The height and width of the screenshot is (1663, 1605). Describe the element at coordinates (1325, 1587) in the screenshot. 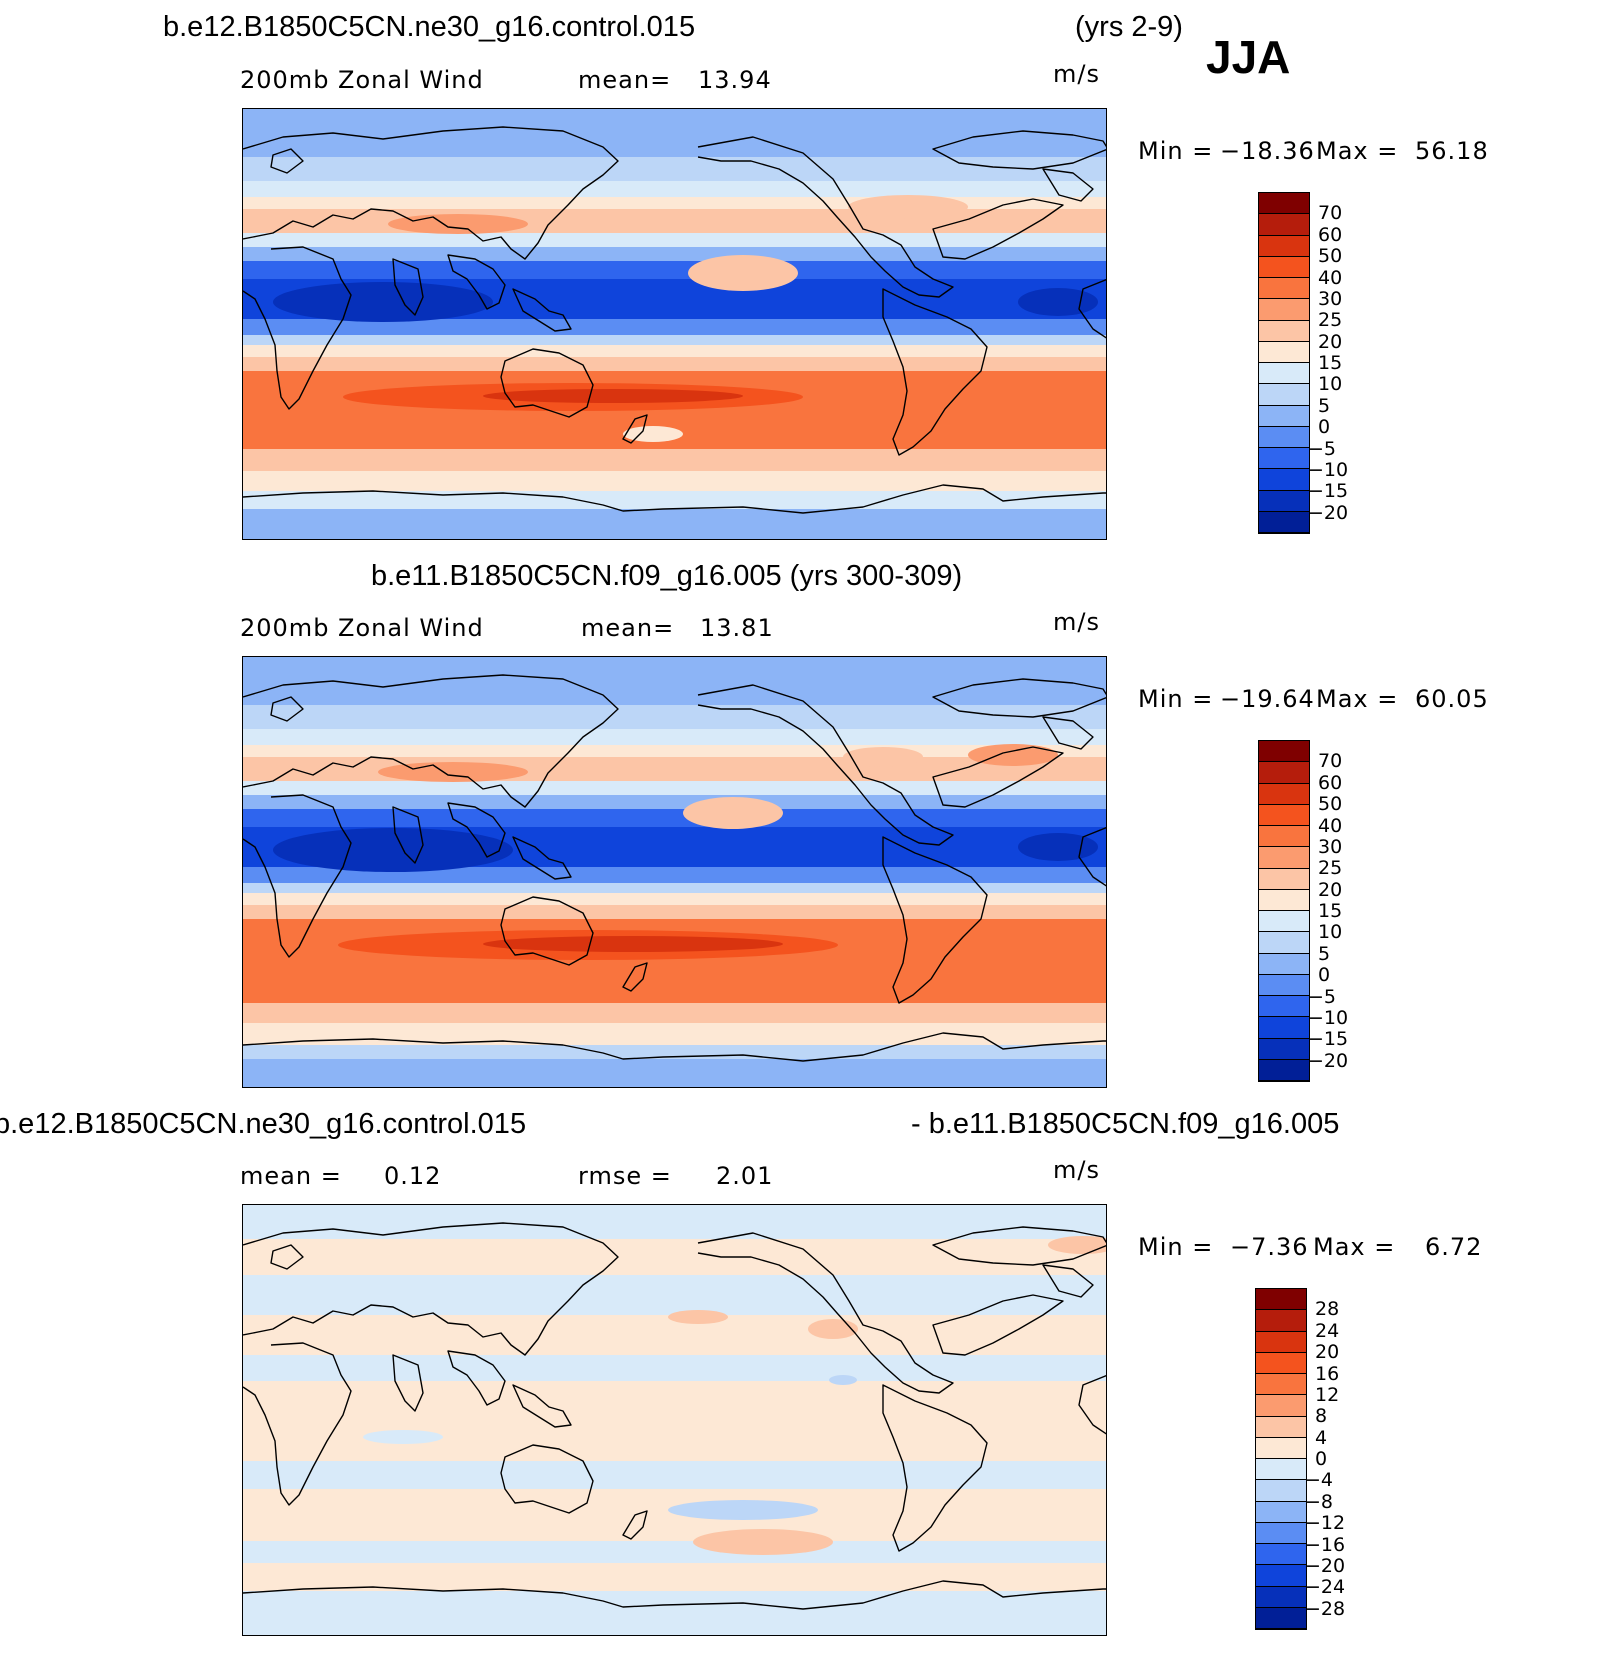

I see `colorbar-tick-label: −24` at that location.